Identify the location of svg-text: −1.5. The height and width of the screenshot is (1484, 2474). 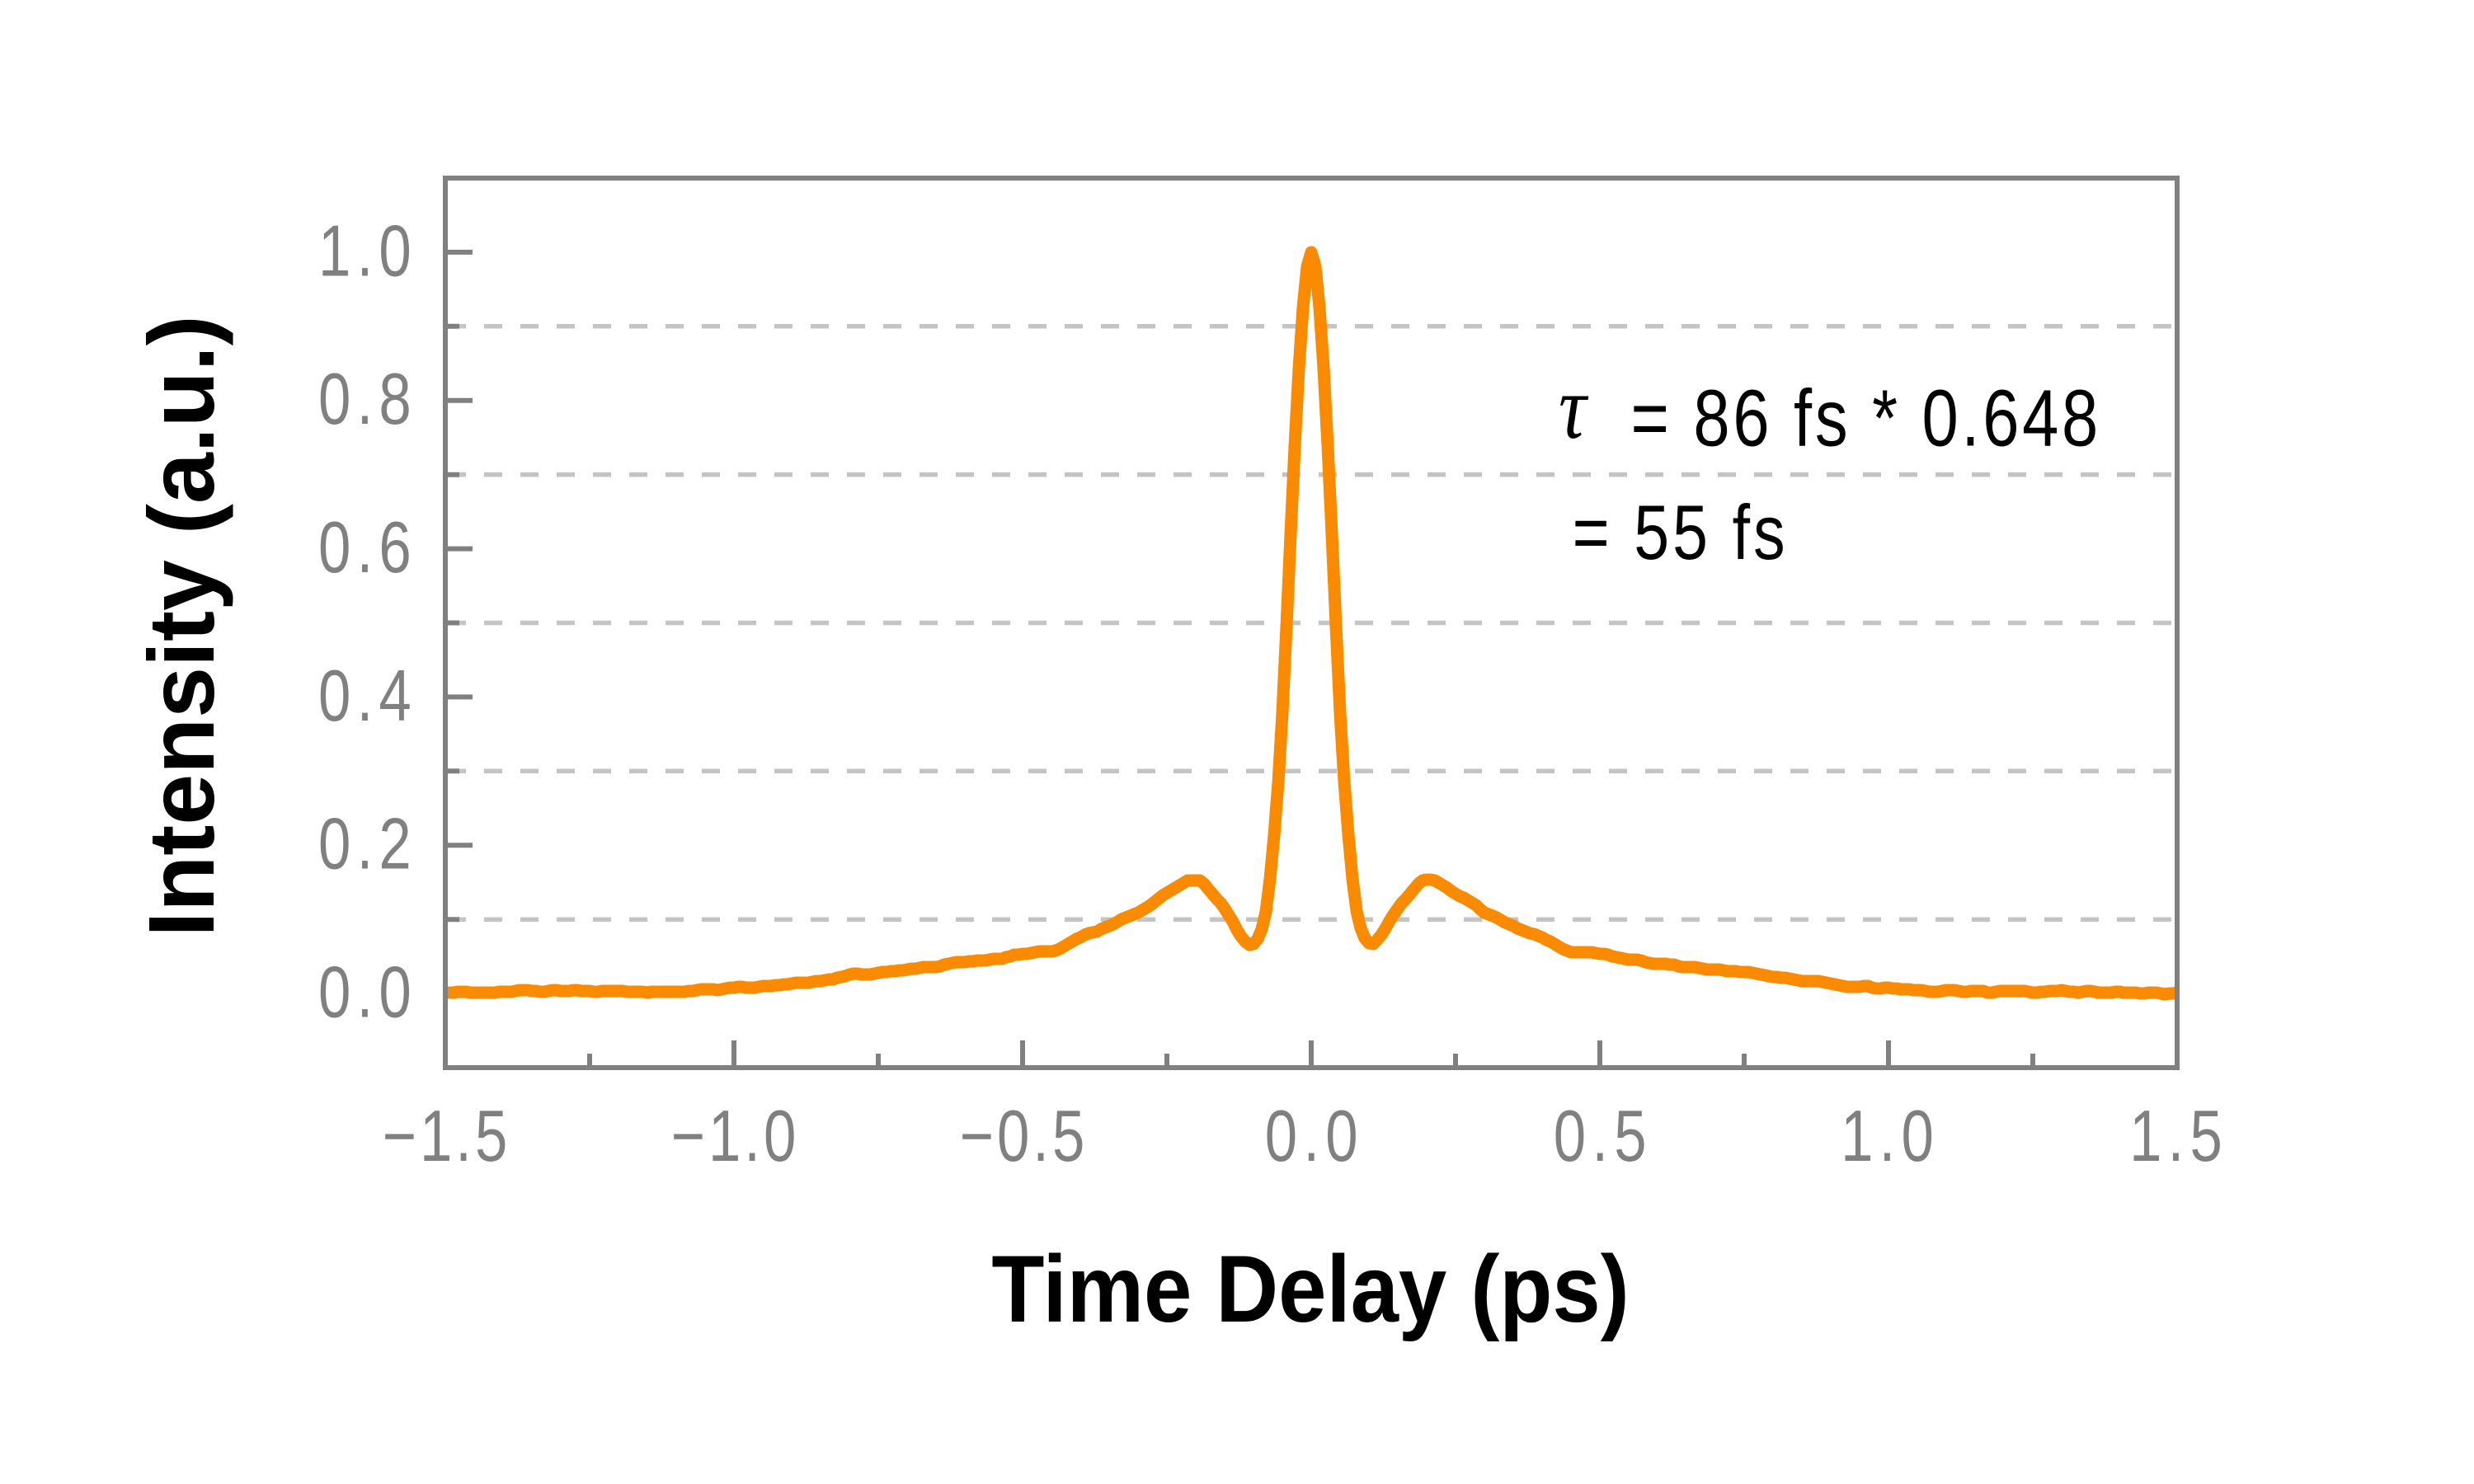
(447, 1135).